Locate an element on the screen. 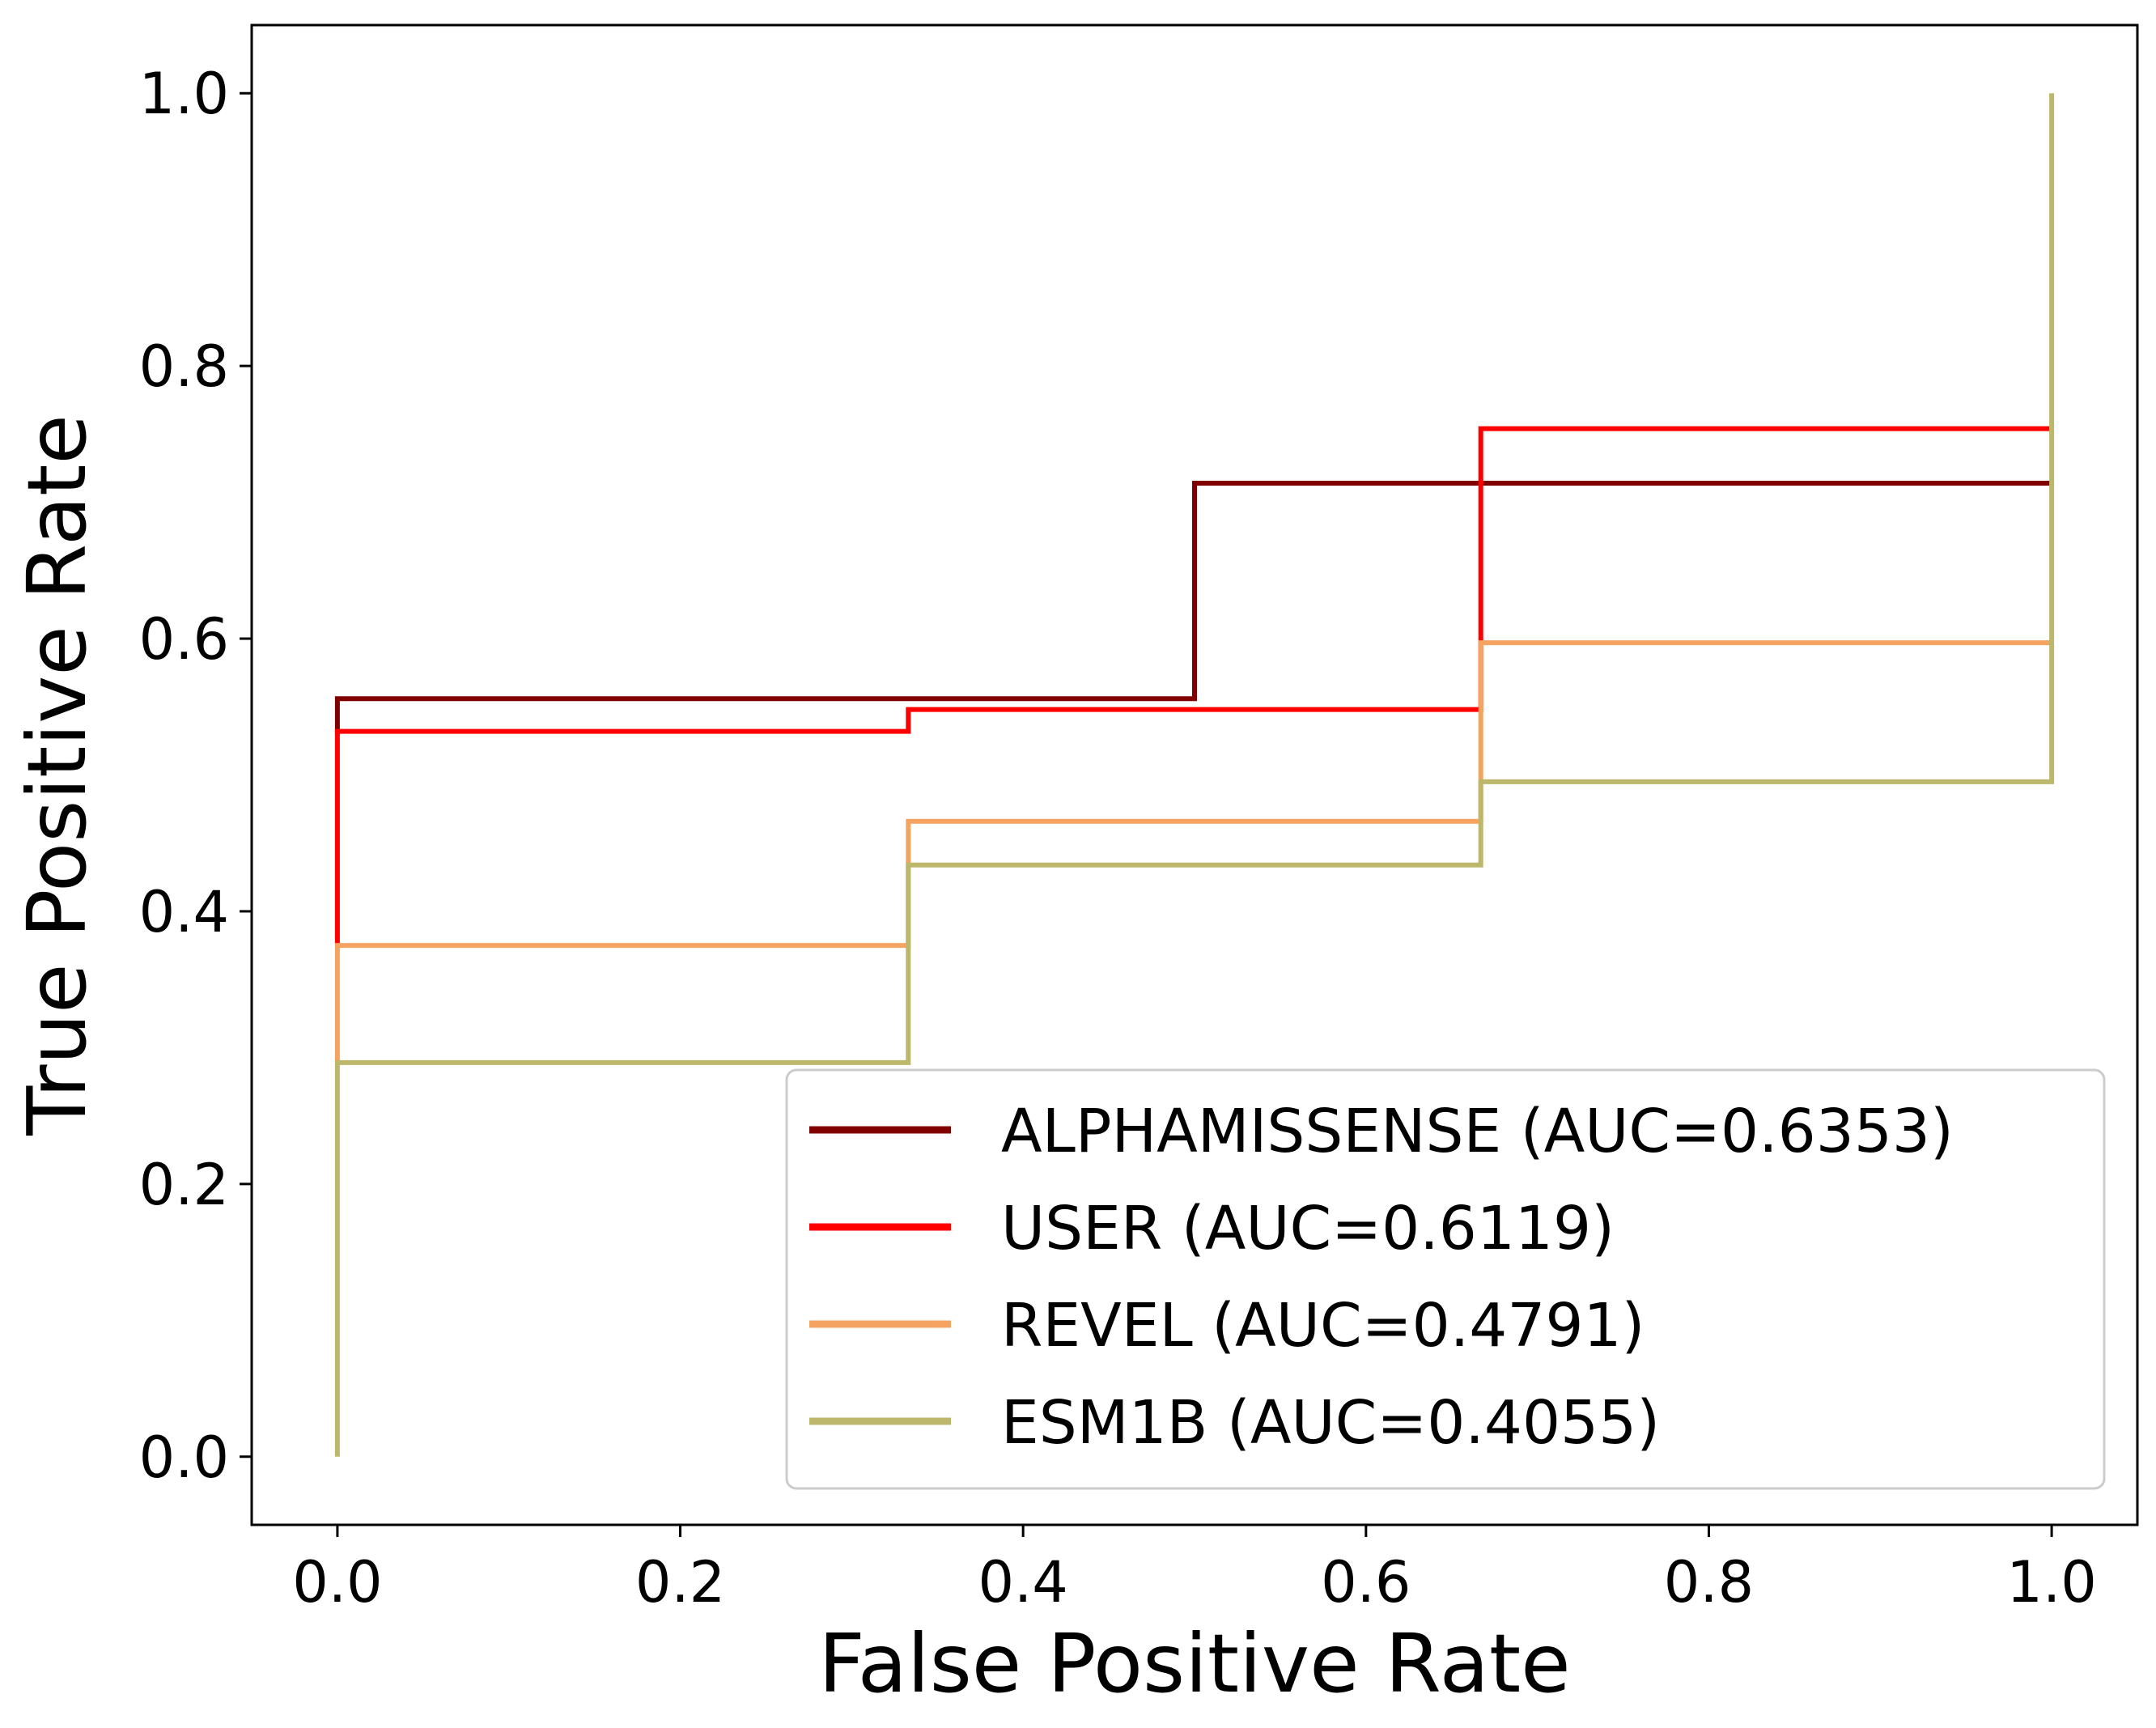 The width and height of the screenshot is (2156, 1728). x-tick-label: 0.4 is located at coordinates (1023, 1582).